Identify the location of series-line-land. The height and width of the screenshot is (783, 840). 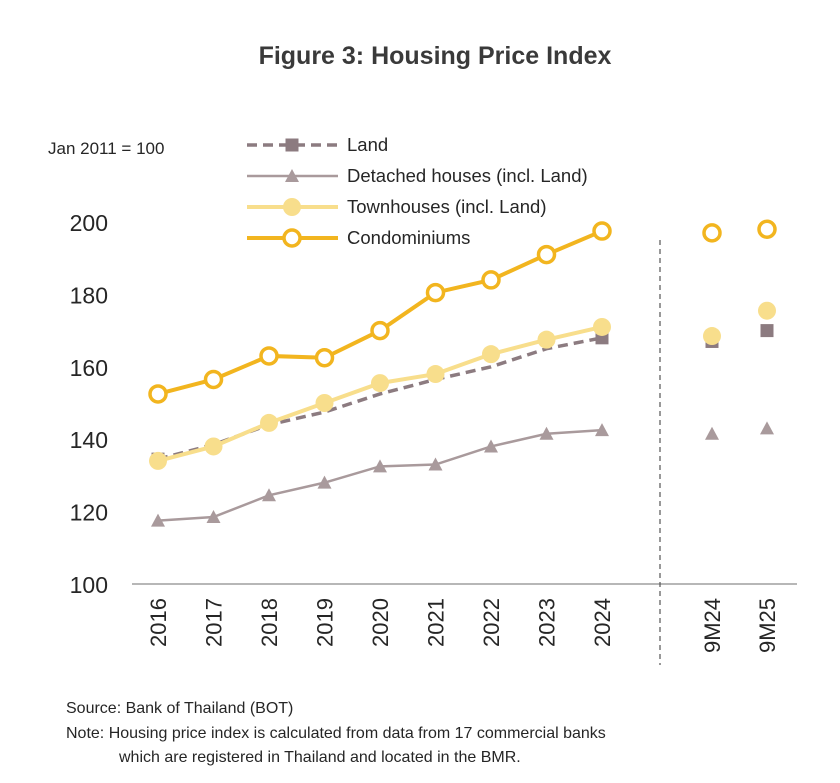
(380, 398).